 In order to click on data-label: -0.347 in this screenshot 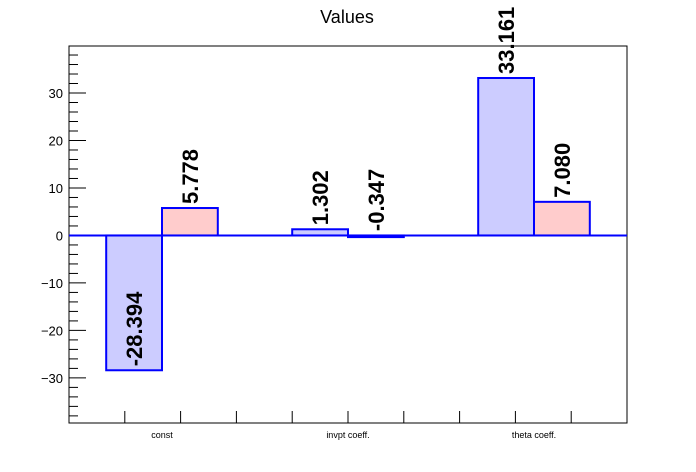, I will do `click(376, 200)`.